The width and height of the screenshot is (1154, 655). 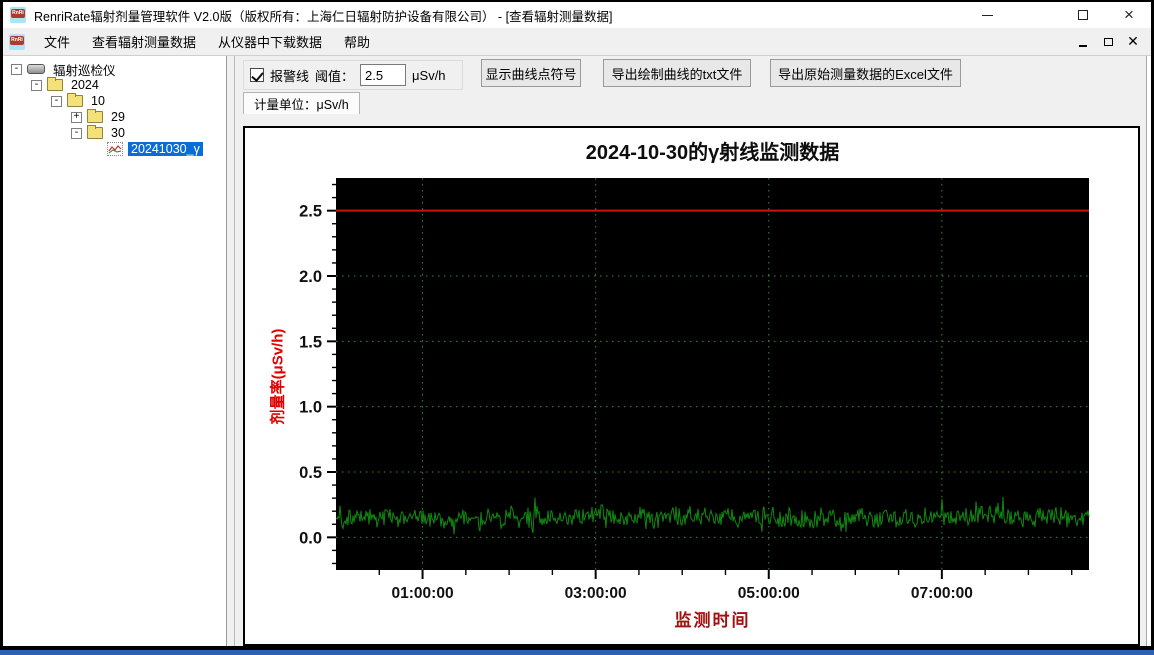 I want to click on caption-buttons: ×, so click(x=1058, y=15).